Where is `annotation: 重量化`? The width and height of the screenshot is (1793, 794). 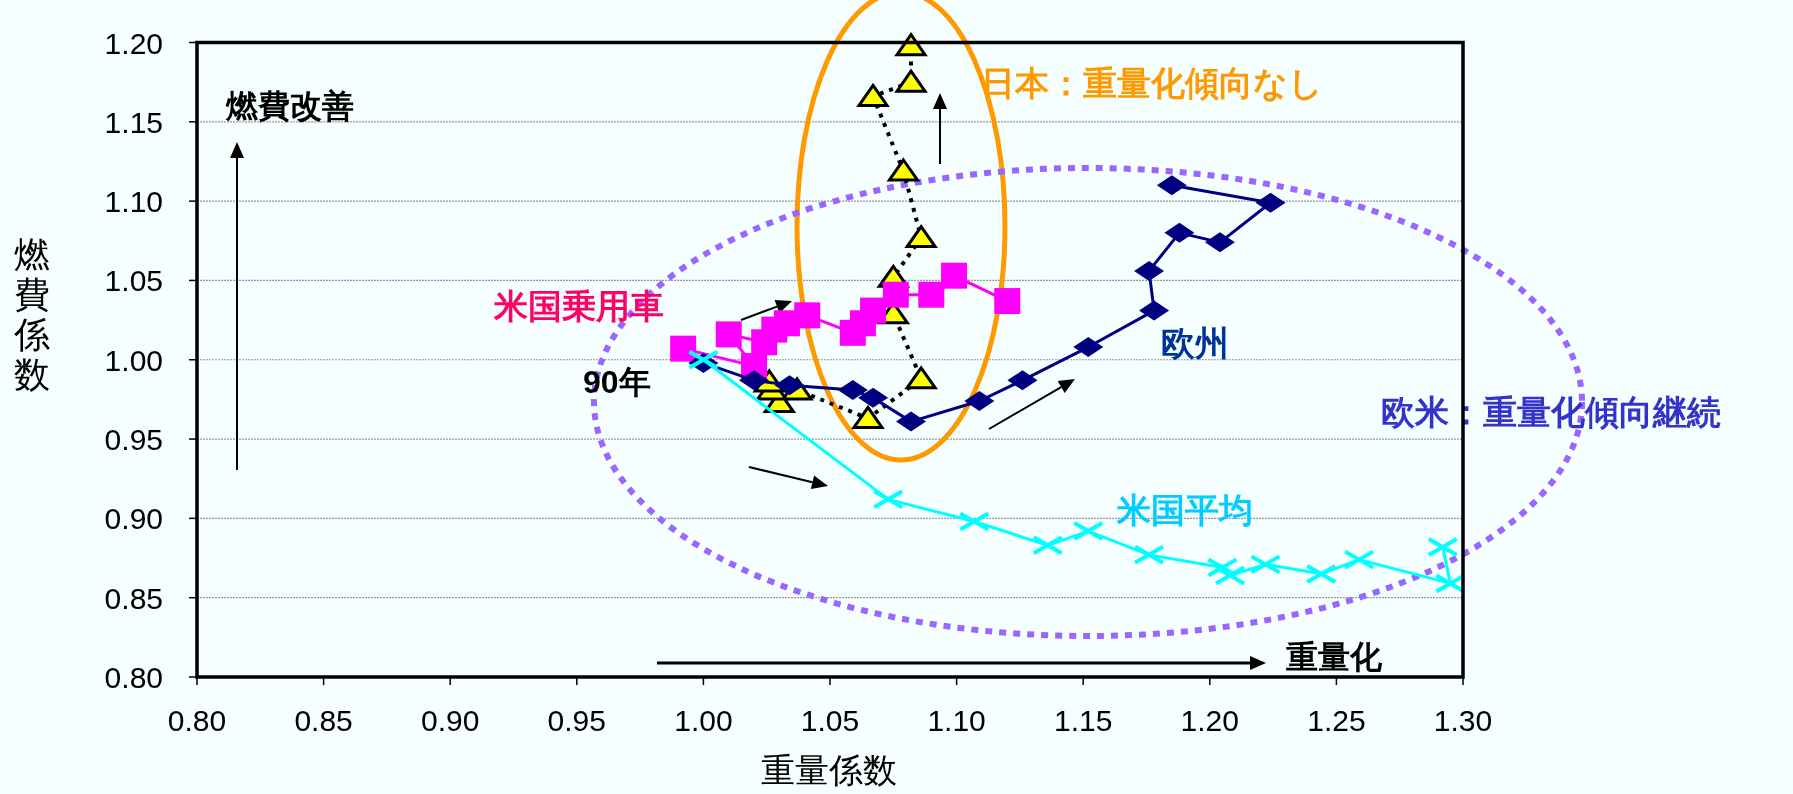
annotation: 重量化 is located at coordinates (1334, 657).